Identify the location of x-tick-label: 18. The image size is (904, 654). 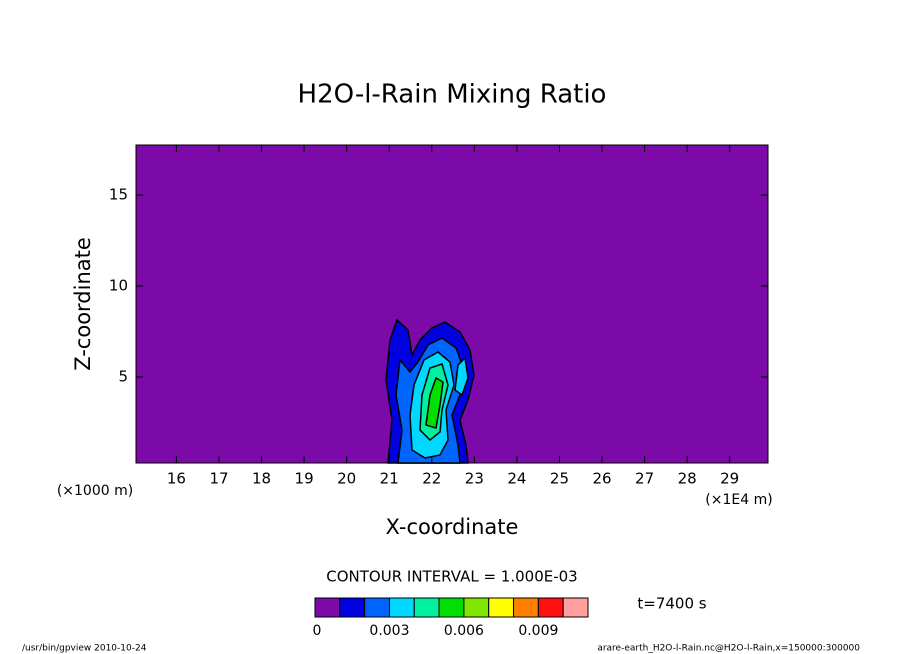
(261, 479).